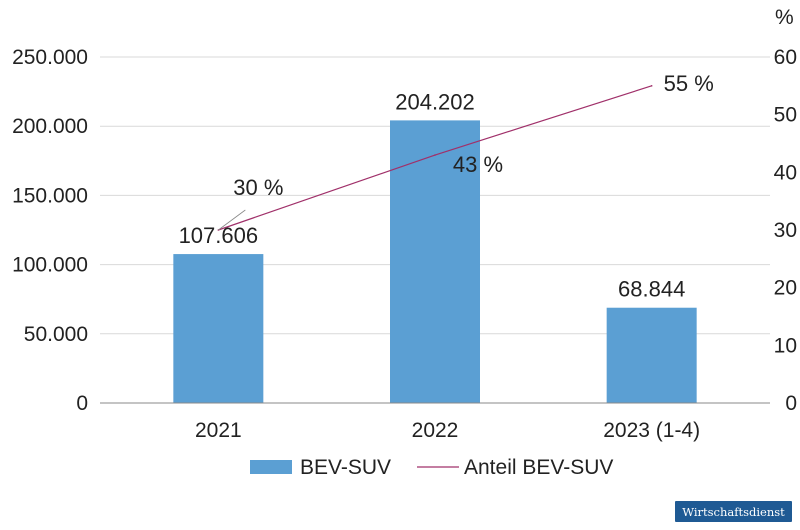 Image resolution: width=800 pixels, height=530 pixels. Describe the element at coordinates (785, 345) in the screenshot. I see `right-axis-tick-label: 10` at that location.